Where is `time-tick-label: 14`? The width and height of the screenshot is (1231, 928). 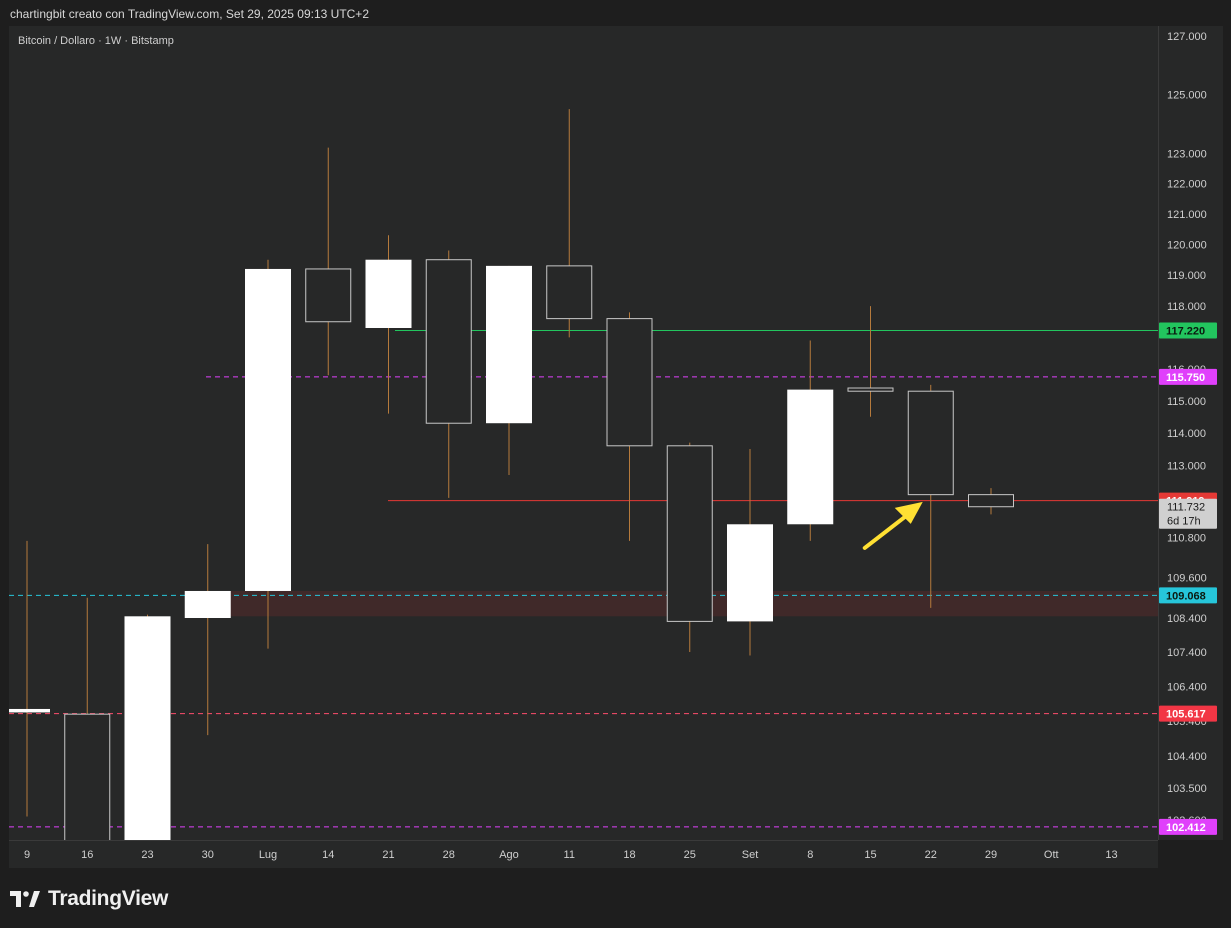
time-tick-label: 14 is located at coordinates (328, 855).